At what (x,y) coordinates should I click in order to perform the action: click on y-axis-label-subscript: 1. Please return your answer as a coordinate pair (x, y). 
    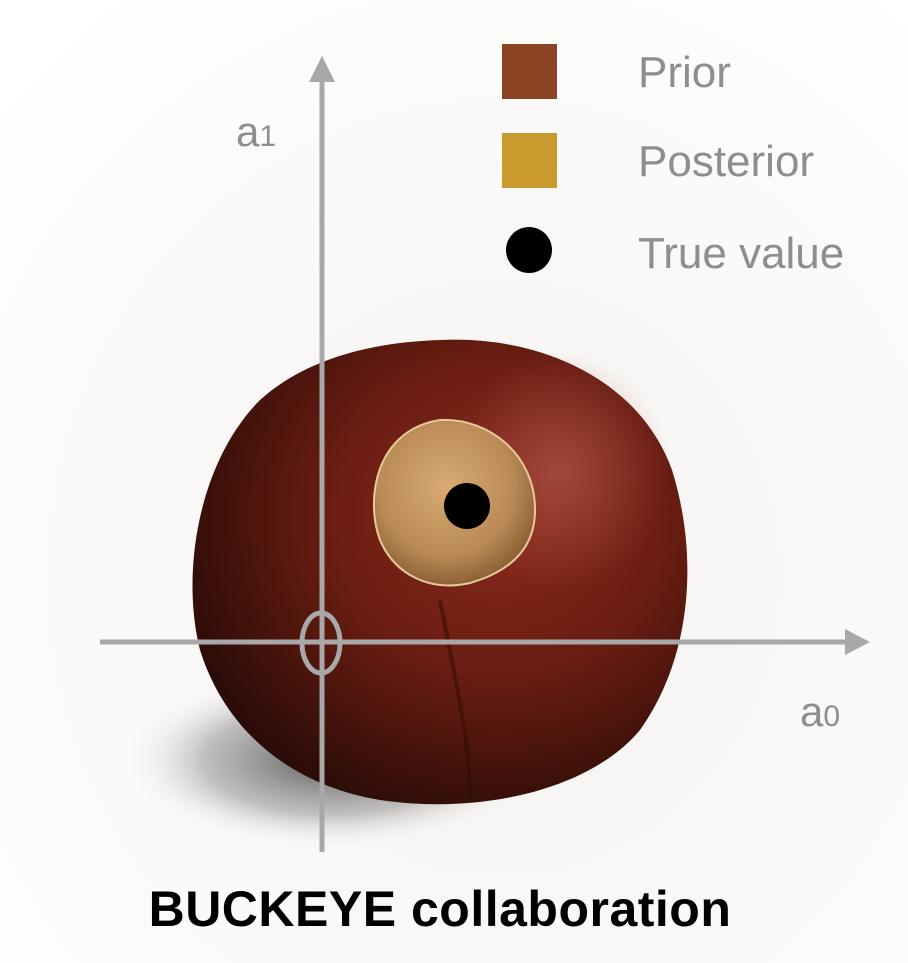
    Looking at the image, I should click on (267, 136).